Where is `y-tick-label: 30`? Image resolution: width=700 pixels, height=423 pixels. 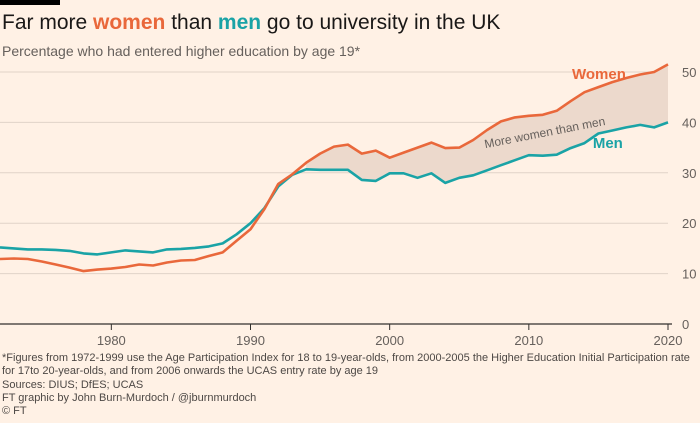 y-tick-label: 30 is located at coordinates (689, 173).